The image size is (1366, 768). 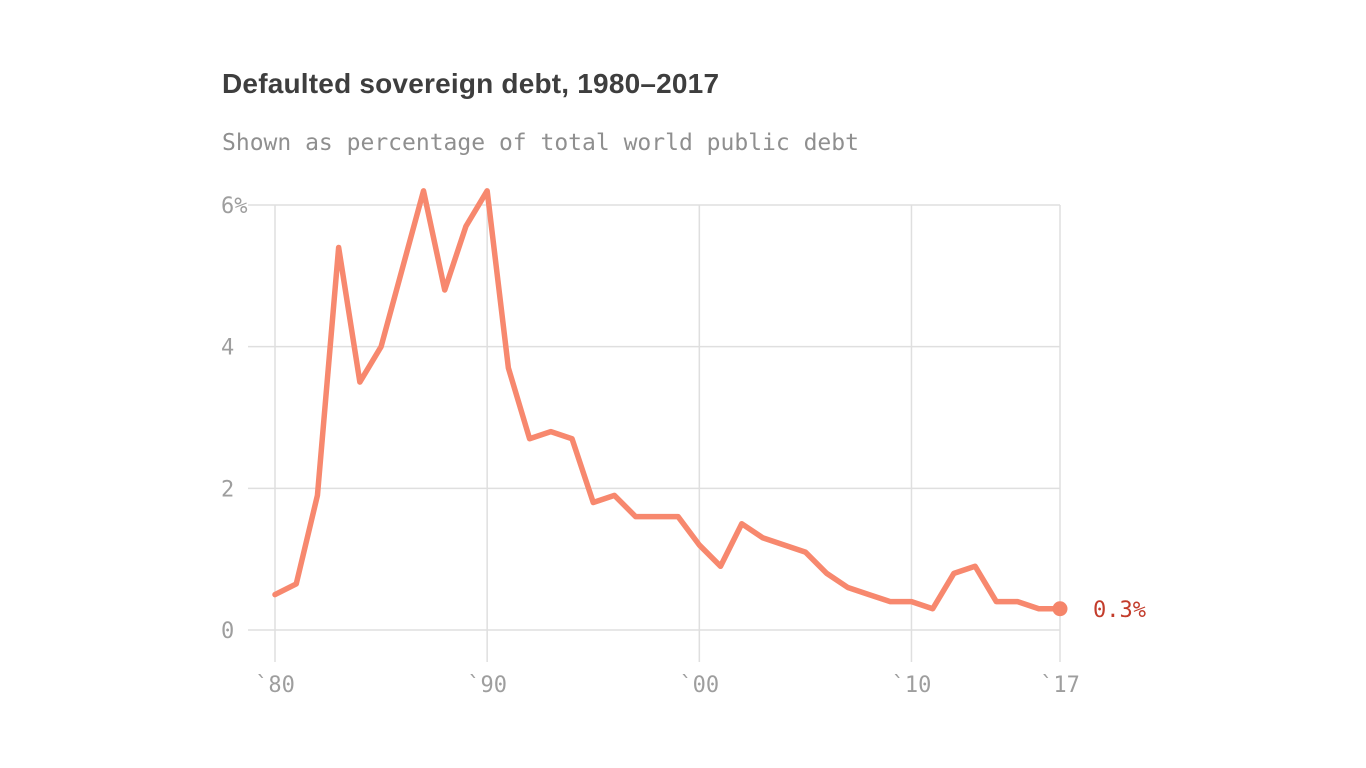 What do you see at coordinates (227, 348) in the screenshot?
I see `y-axis-tick-label: 4` at bounding box center [227, 348].